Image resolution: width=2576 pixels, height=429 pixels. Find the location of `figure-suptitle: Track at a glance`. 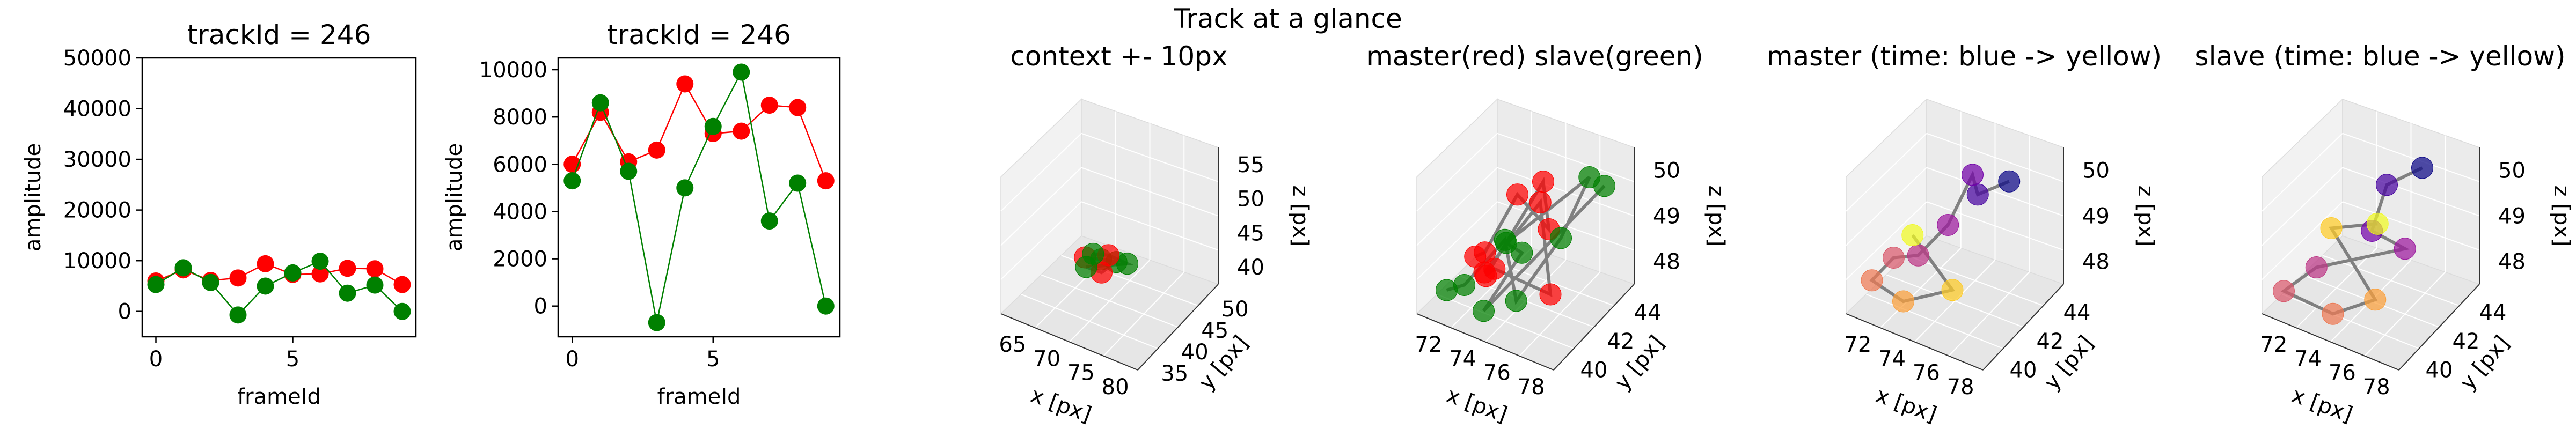

figure-suptitle: Track at a glance is located at coordinates (1287, 18).